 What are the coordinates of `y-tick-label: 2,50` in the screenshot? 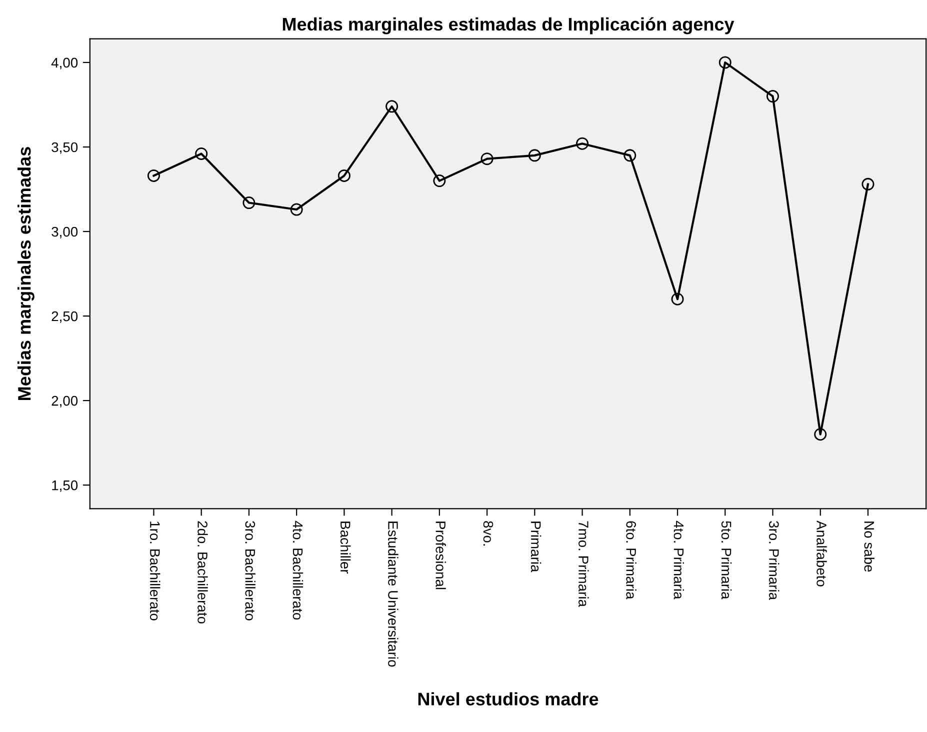 It's located at (65, 317).